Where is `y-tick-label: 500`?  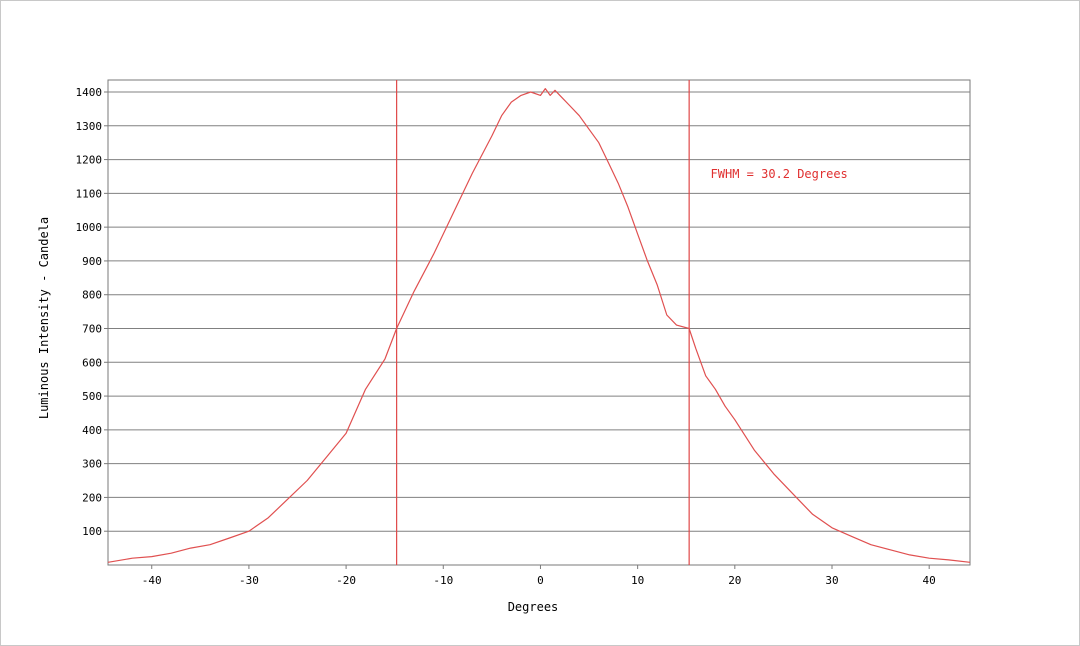 y-tick-label: 500 is located at coordinates (92, 396).